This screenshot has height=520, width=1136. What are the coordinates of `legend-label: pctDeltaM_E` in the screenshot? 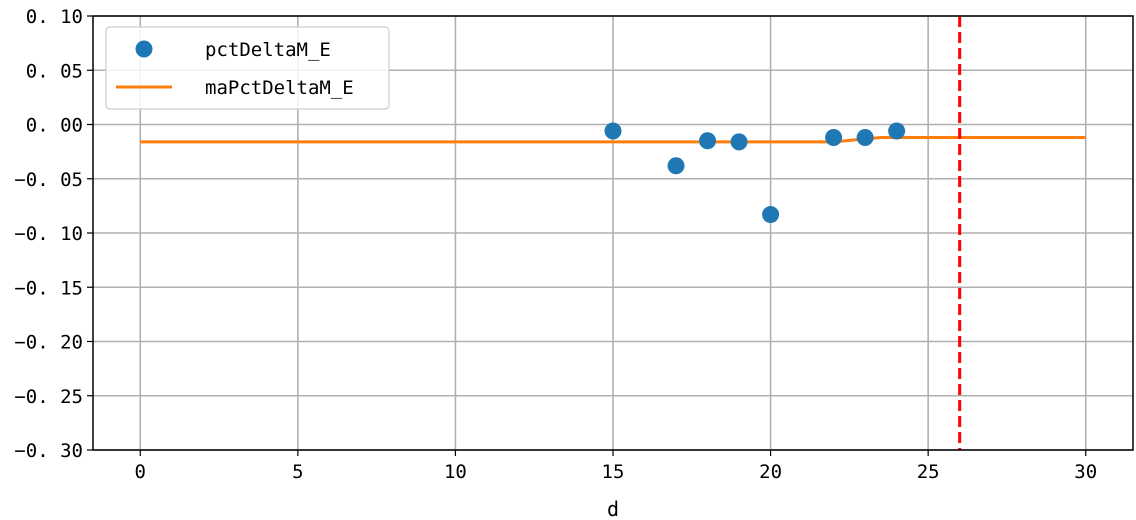 It's located at (268, 50).